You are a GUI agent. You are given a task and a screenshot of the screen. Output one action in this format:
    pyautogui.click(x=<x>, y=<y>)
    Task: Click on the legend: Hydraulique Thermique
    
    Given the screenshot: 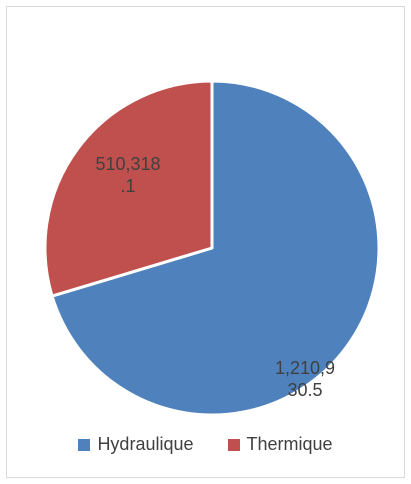 What is the action you would take?
    pyautogui.click(x=205, y=444)
    